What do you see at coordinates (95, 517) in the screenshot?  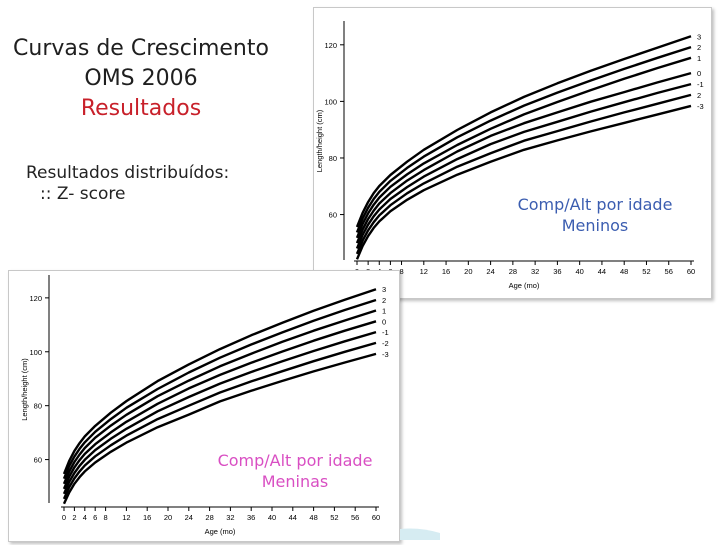 I see `x-tick-label: 6` at bounding box center [95, 517].